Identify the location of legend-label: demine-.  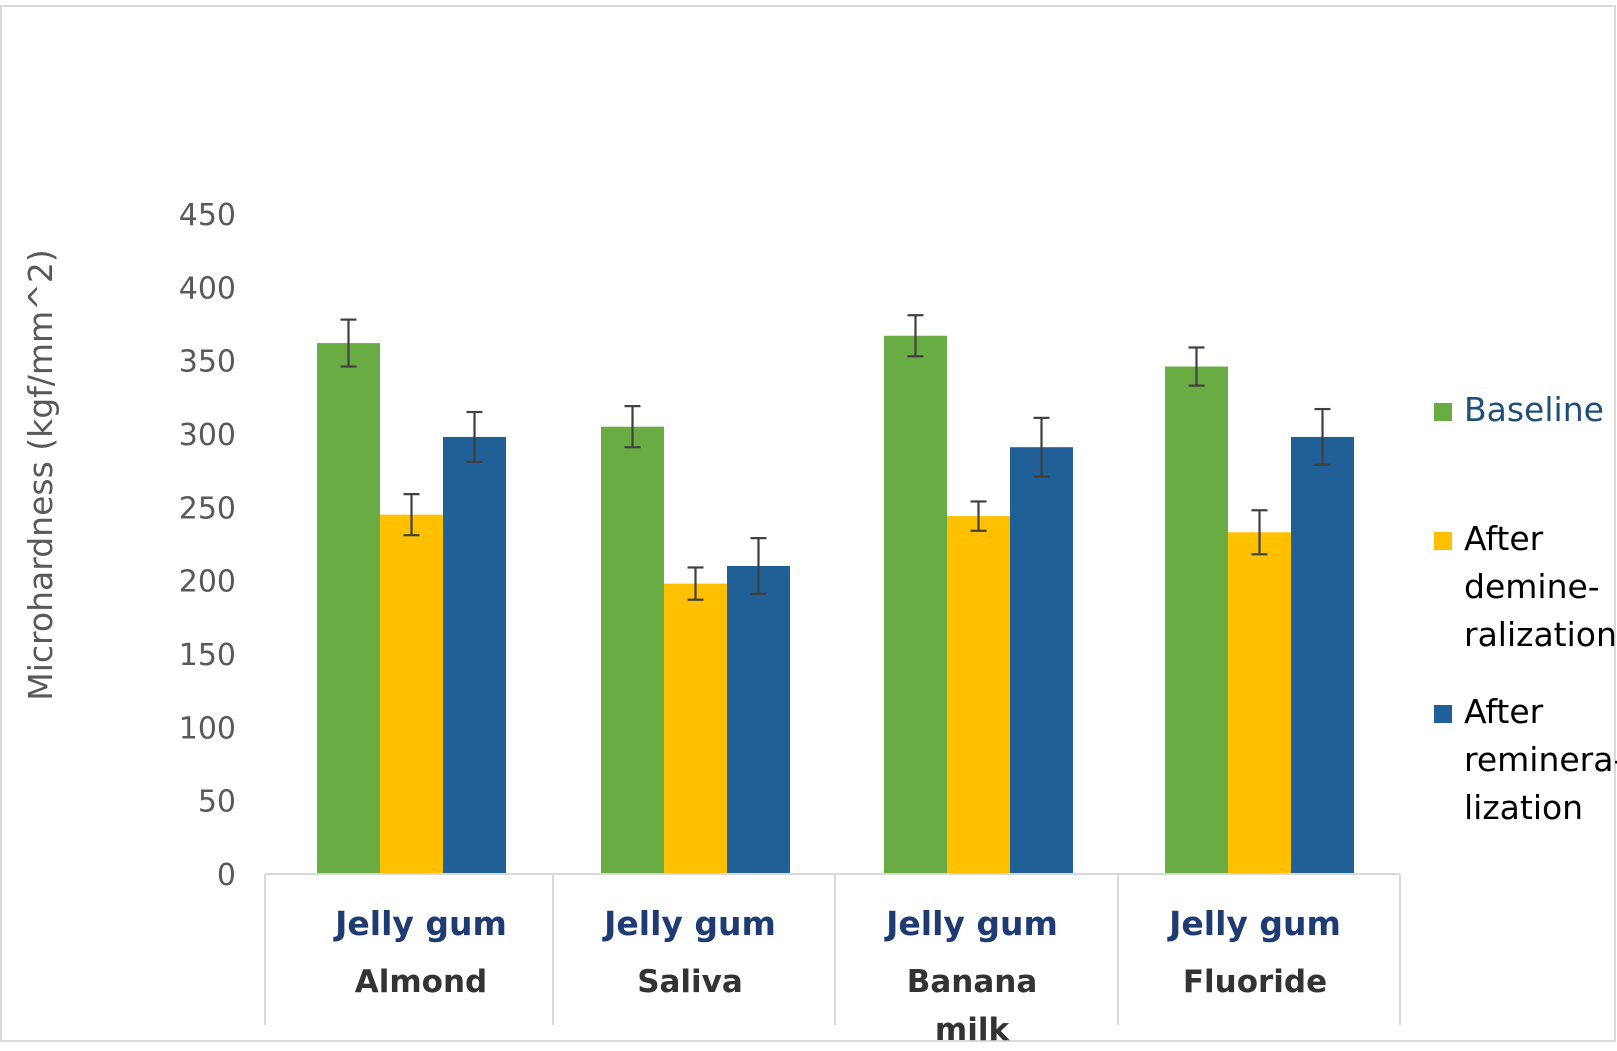
(1532, 586).